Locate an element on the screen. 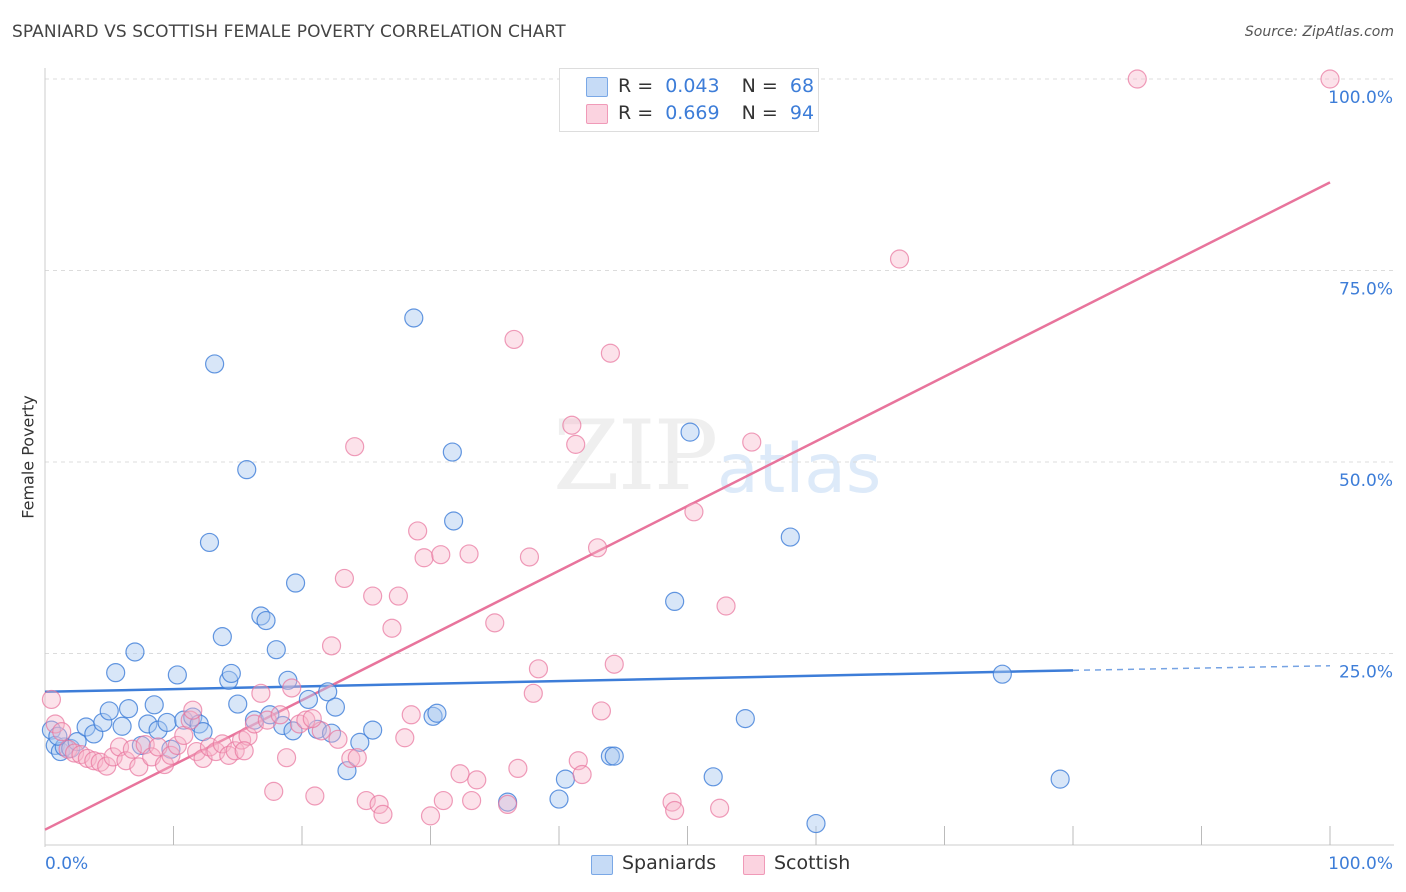 The image size is (1406, 892). legend-label-spaniards: Spaniards is located at coordinates (669, 863).